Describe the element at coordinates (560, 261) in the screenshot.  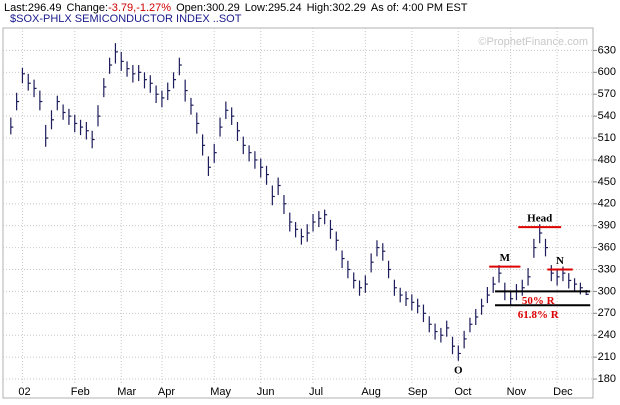
I see `annotation-label: N` at that location.